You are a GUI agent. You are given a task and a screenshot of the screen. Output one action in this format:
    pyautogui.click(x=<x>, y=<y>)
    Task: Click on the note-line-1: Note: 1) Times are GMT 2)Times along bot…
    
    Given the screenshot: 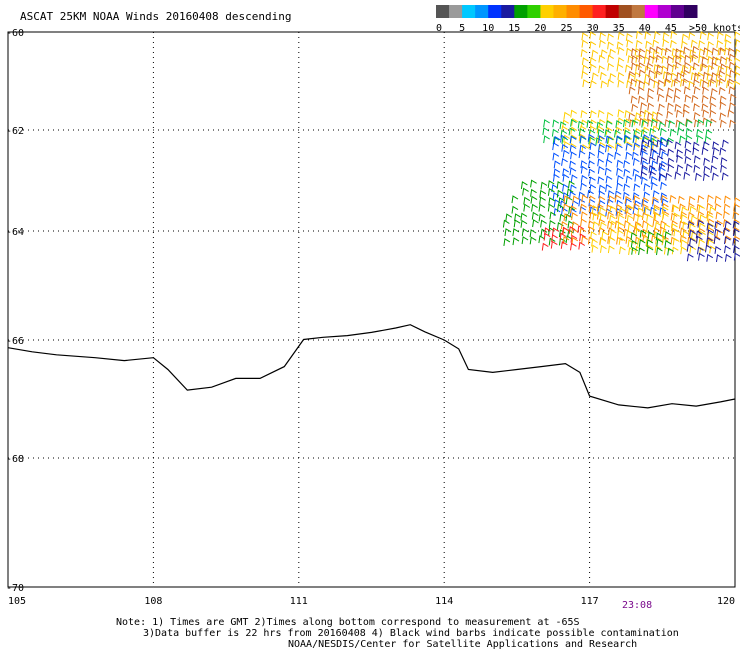 What is the action you would take?
    pyautogui.click(x=348, y=622)
    